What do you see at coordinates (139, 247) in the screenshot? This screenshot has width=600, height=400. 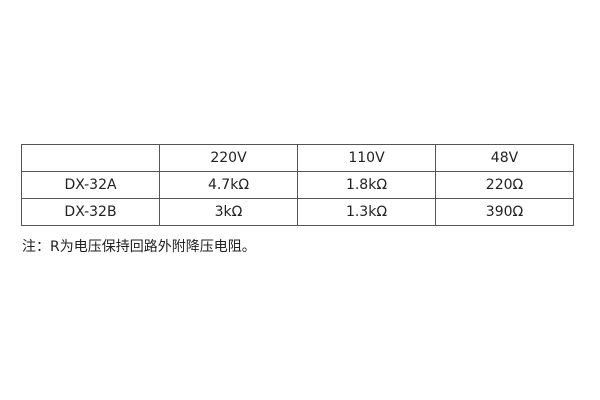 I see `footnote: 注：R为电压保持回路外附降压电阻。` at bounding box center [139, 247].